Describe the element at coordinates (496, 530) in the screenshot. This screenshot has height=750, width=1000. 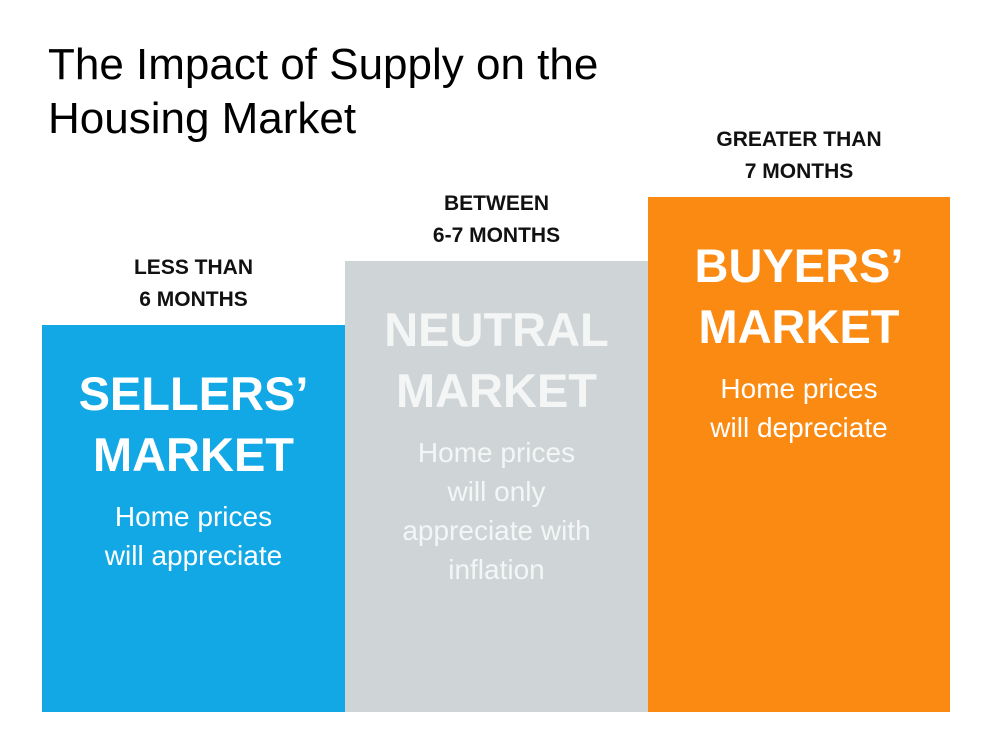
I see `description-line: appreciate with` at that location.